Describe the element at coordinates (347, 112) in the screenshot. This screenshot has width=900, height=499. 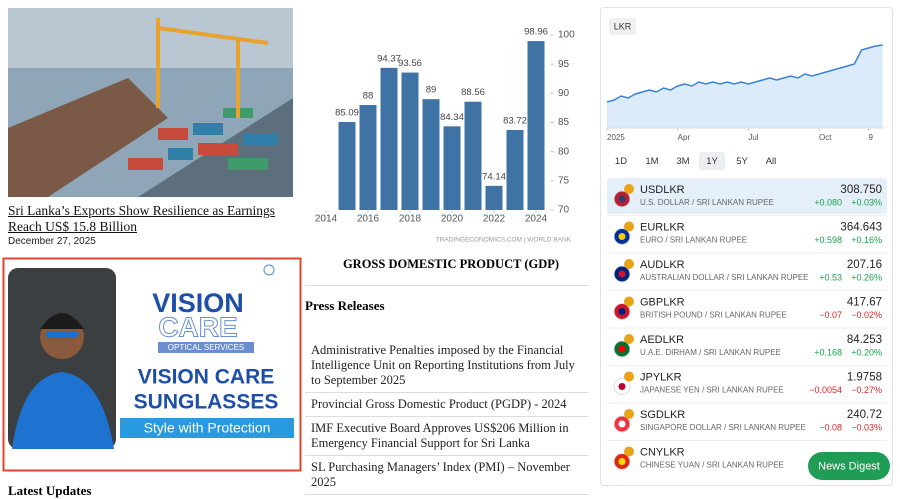
I see `data-label: 85.09` at that location.